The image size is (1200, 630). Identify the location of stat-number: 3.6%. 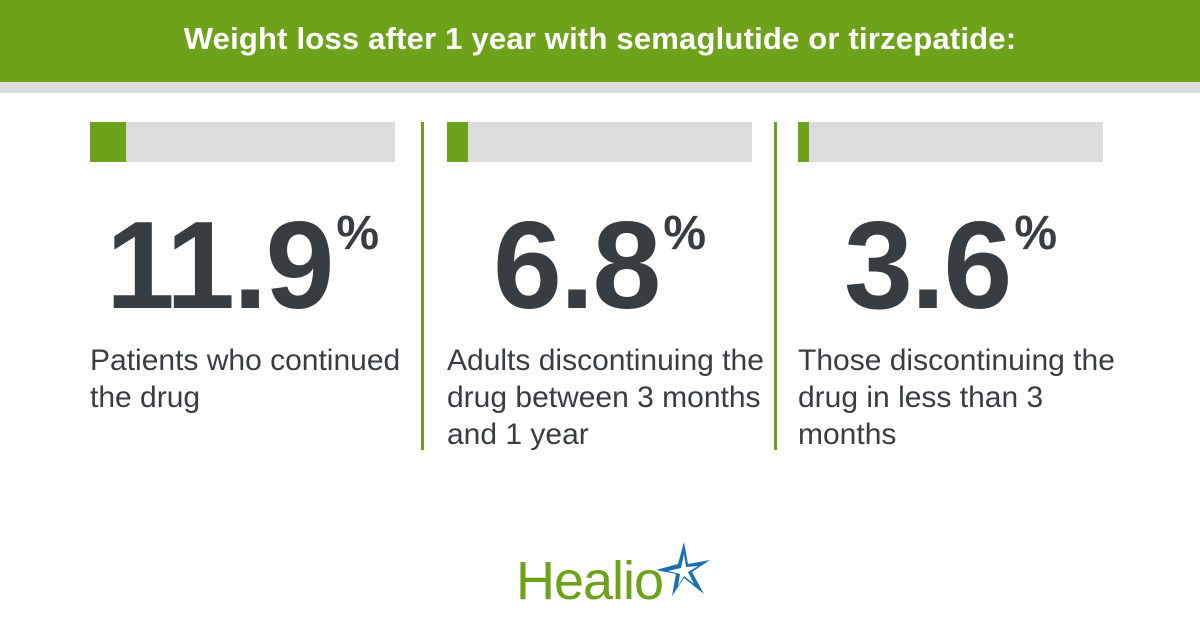
(950, 266).